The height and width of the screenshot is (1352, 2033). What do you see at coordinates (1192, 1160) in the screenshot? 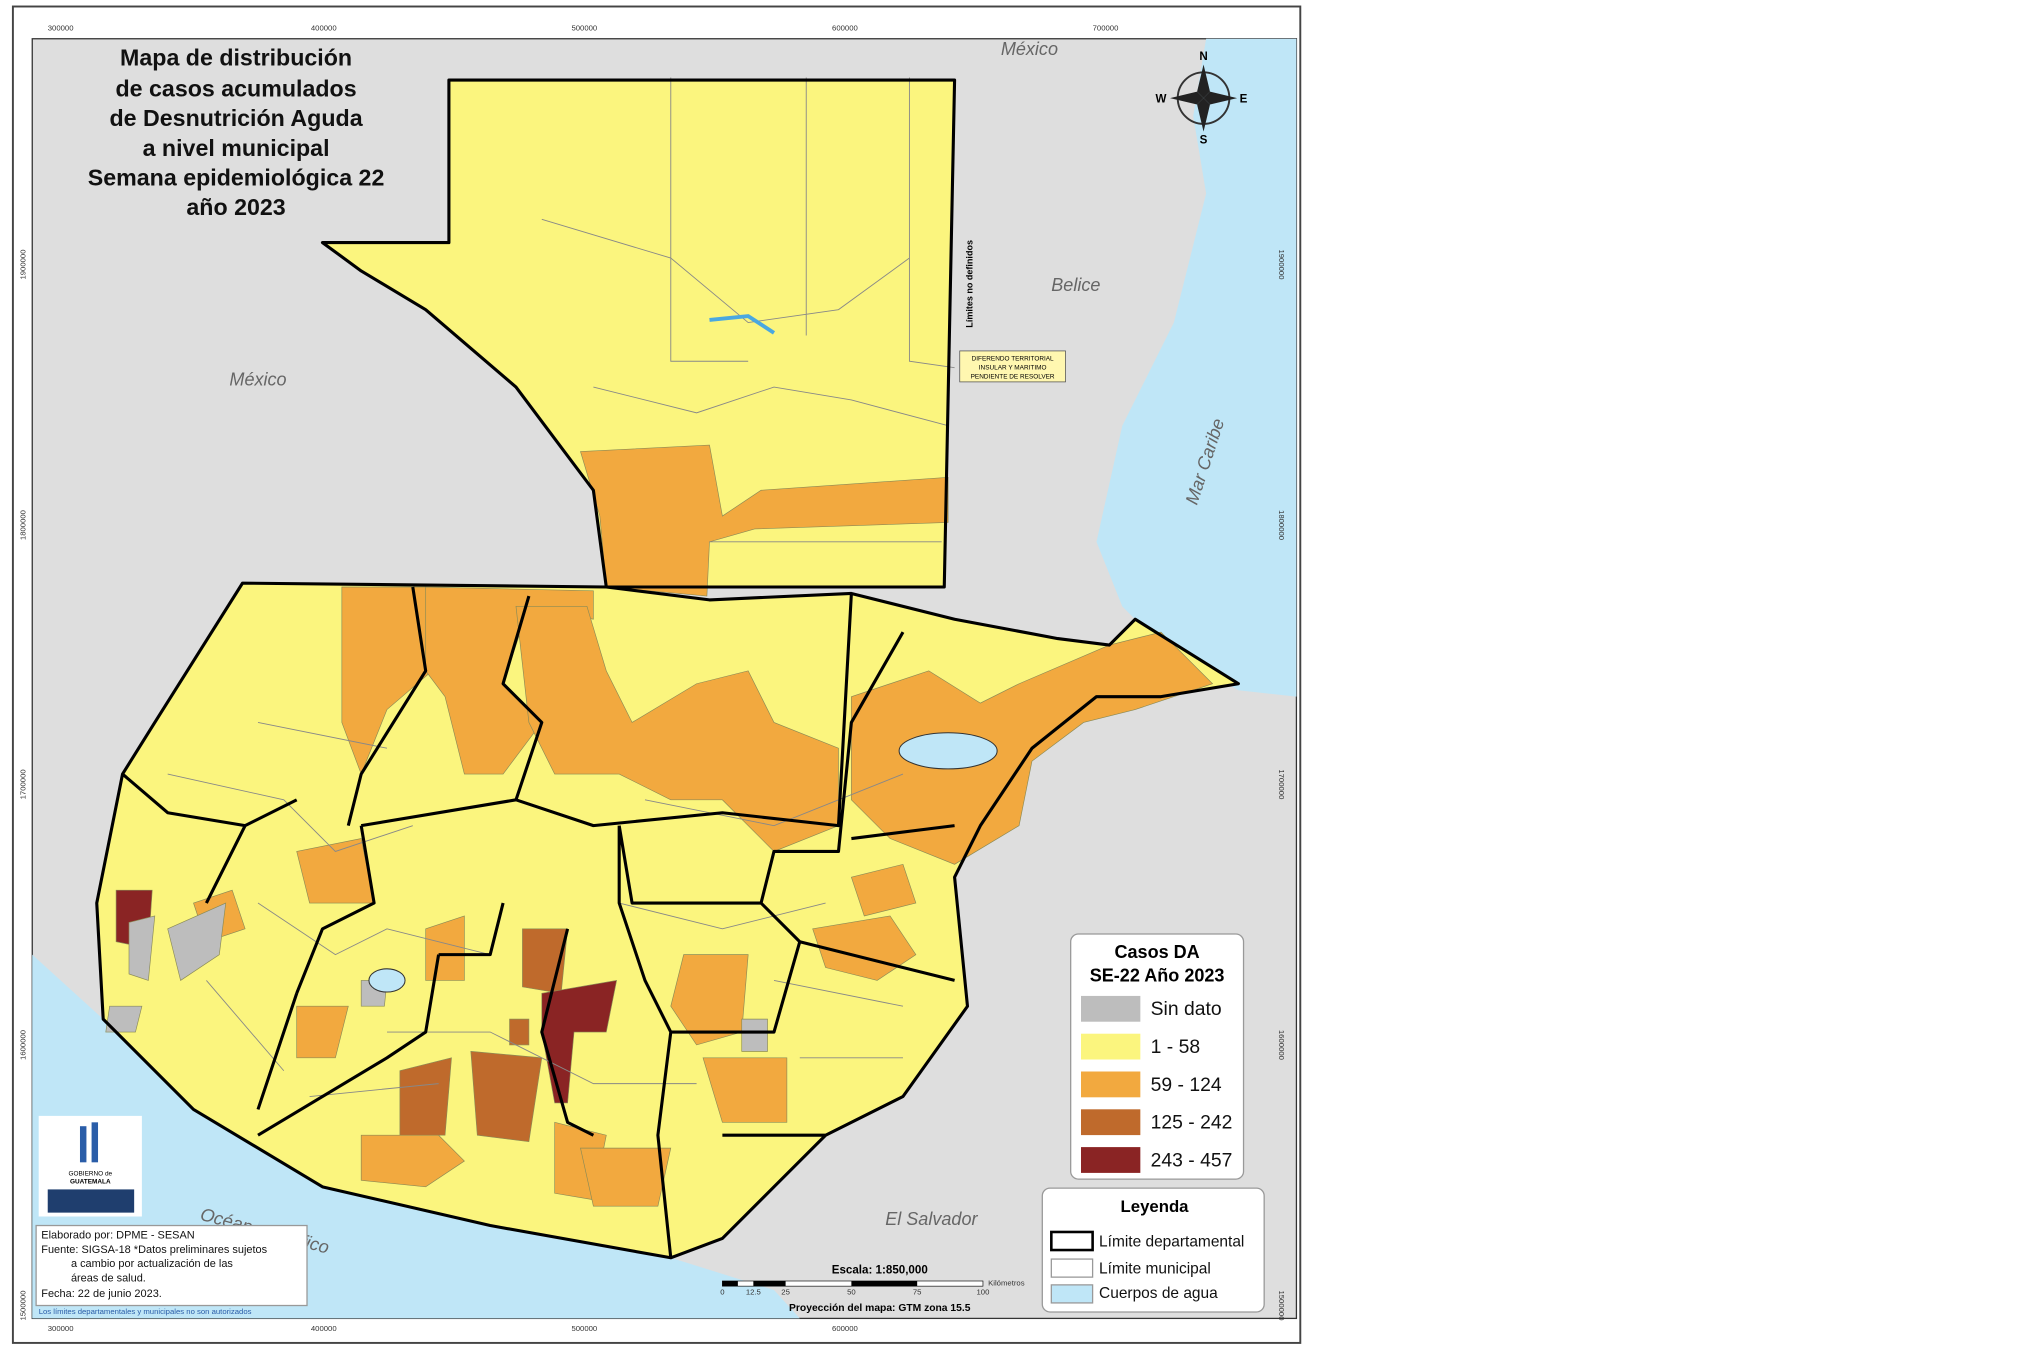
I see `legend-label: 243 - 457` at bounding box center [1192, 1160].